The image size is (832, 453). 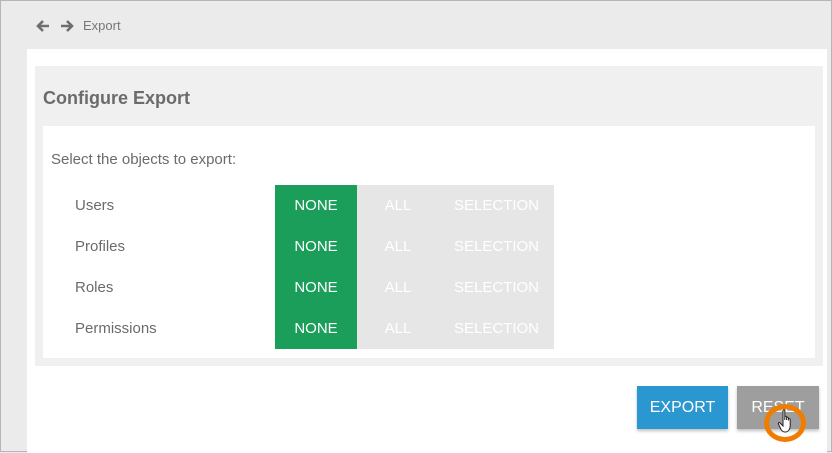 I want to click on arrow-right-icon, so click(x=67, y=26).